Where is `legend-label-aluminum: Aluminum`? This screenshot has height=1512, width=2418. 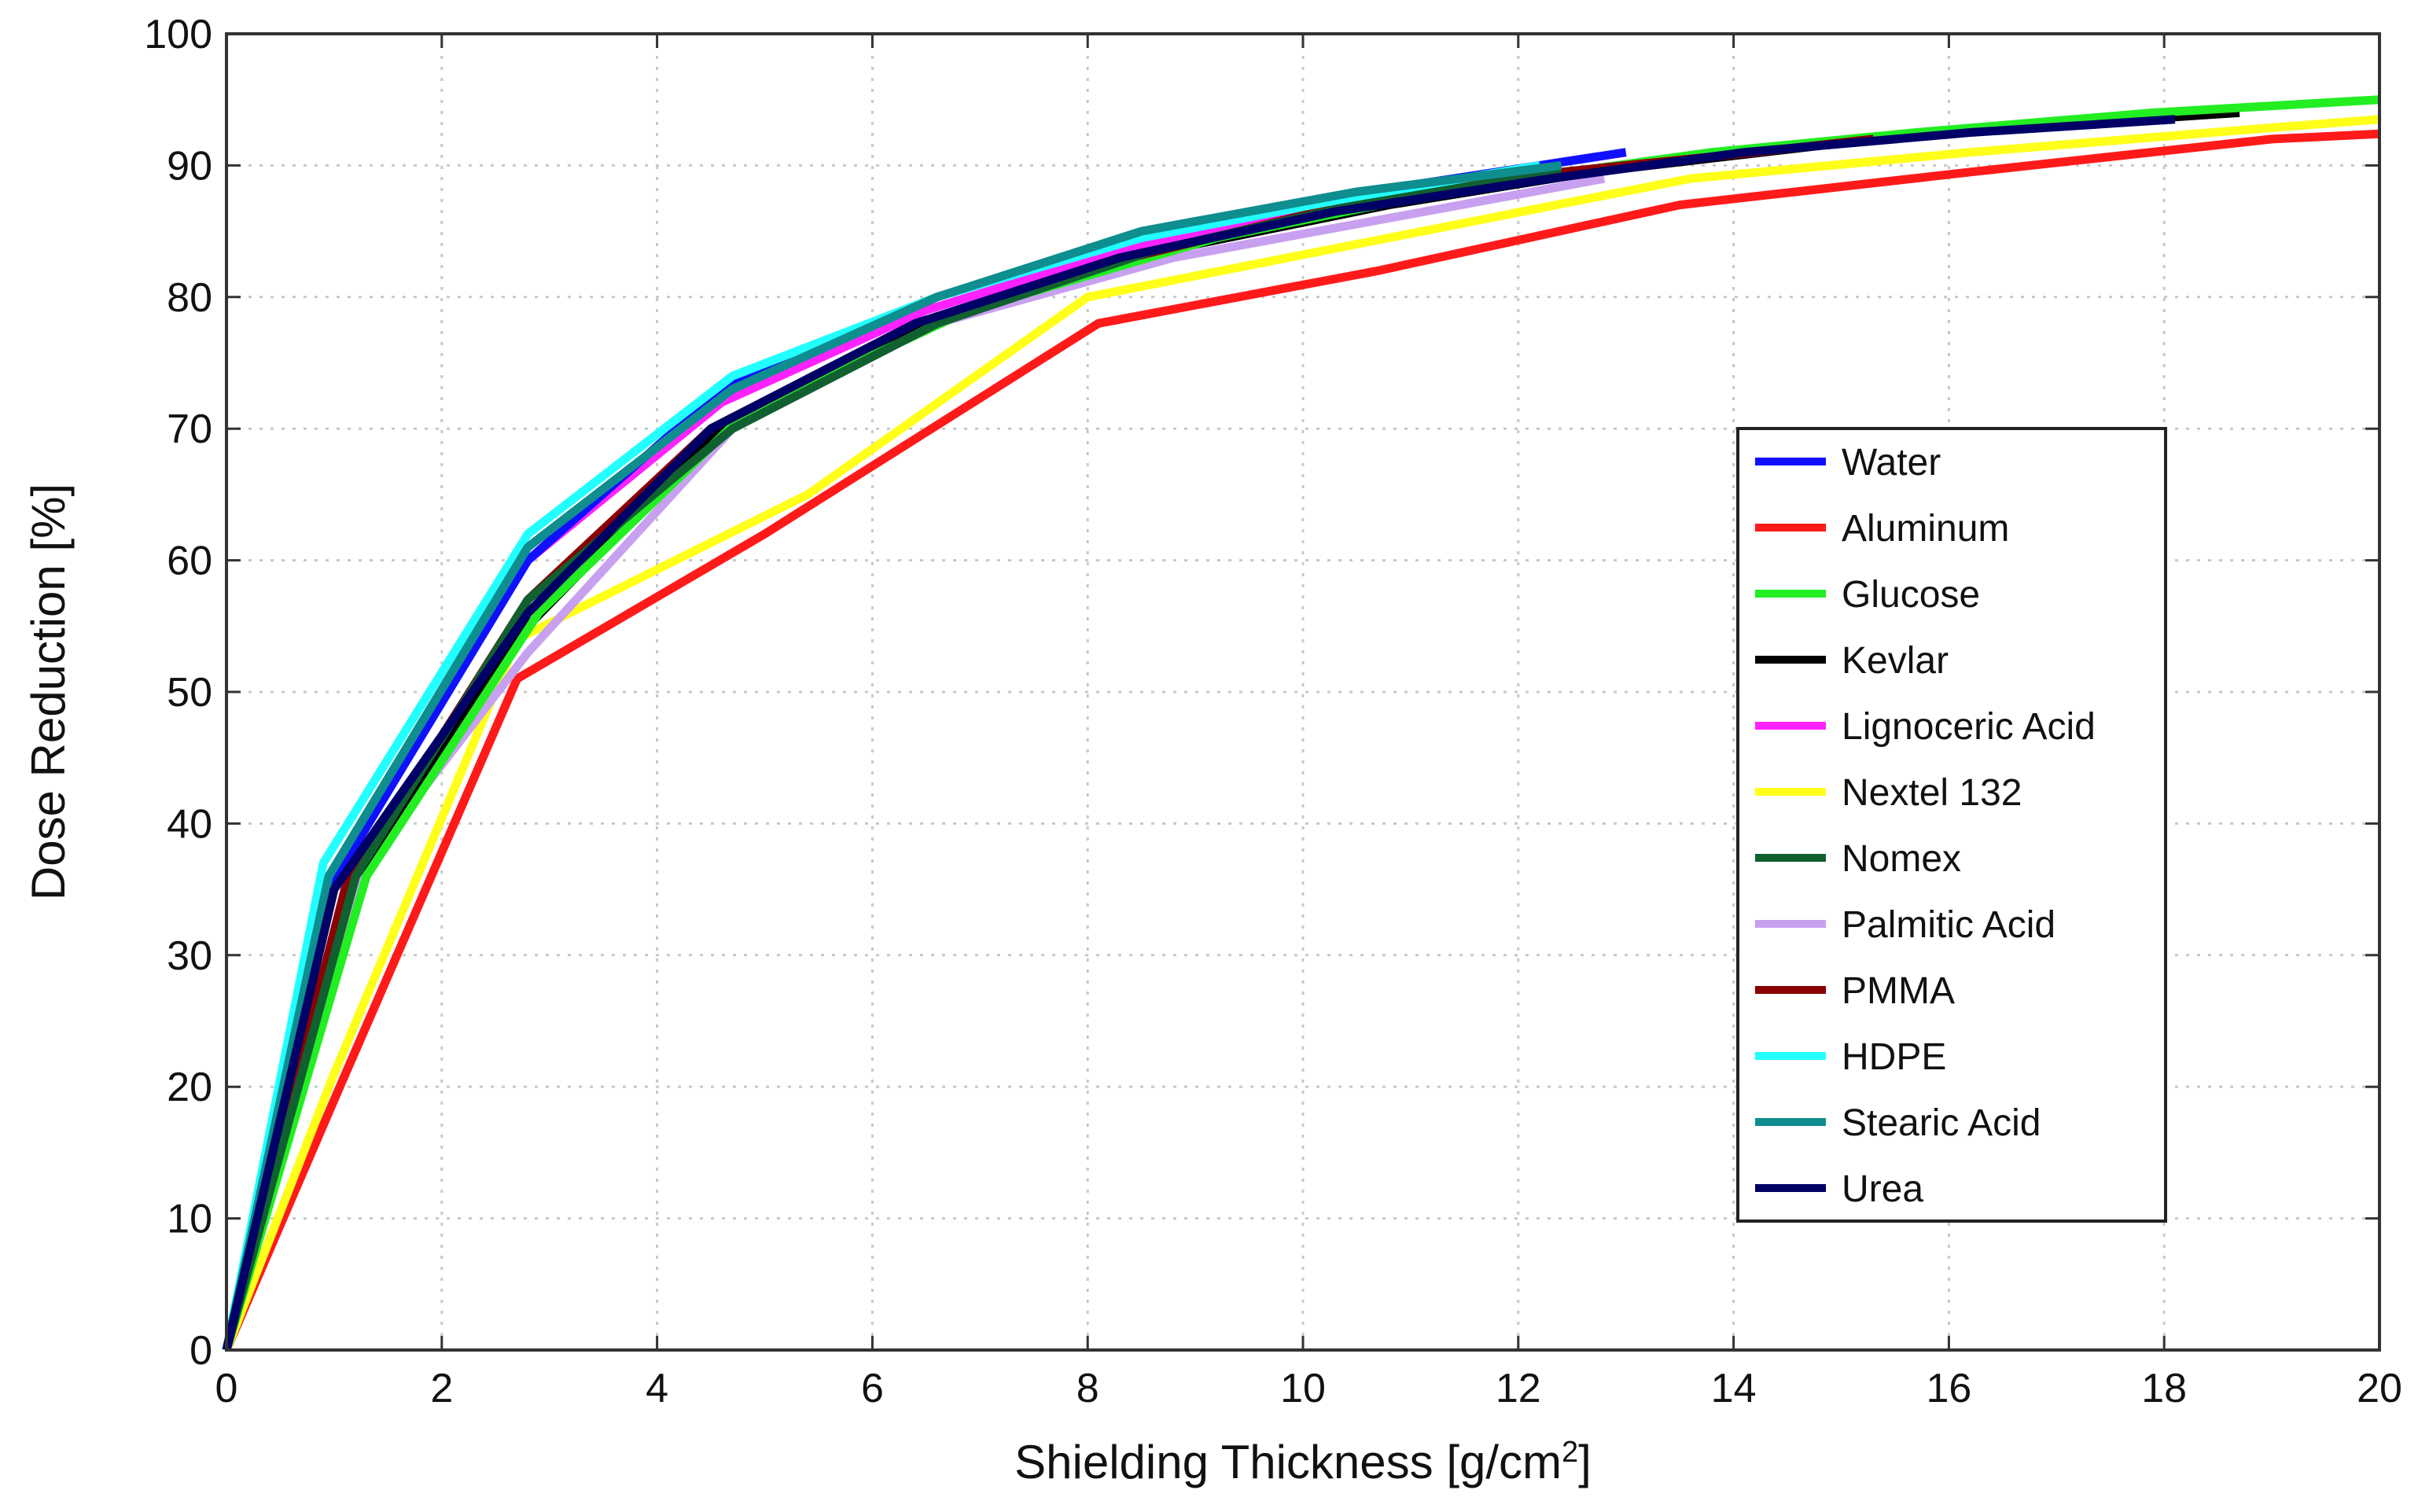
legend-label-aluminum: Aluminum is located at coordinates (1925, 529).